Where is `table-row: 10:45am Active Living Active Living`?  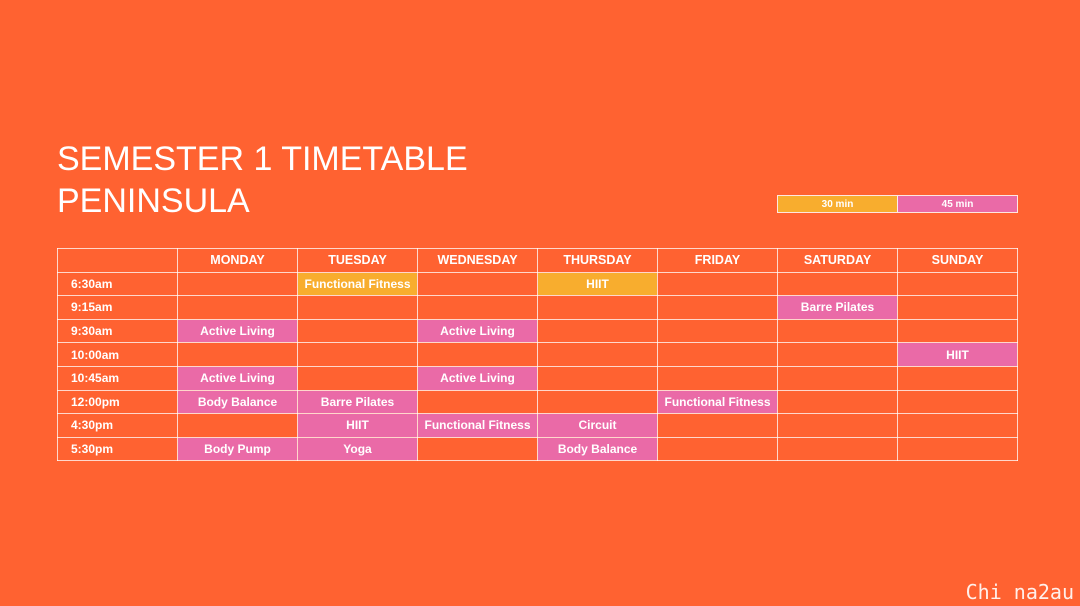 table-row: 10:45am Active Living Active Living is located at coordinates (537, 378).